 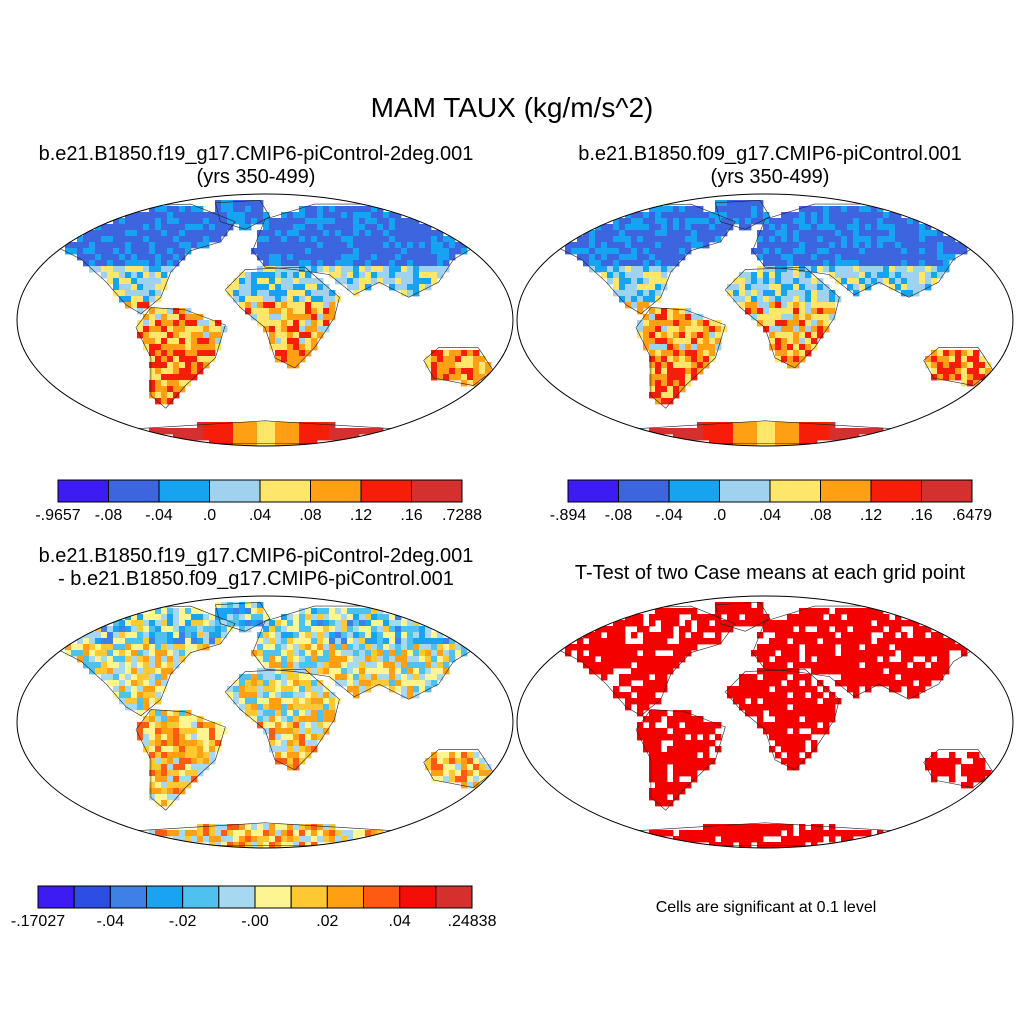 What do you see at coordinates (472, 921) in the screenshot?
I see `colorbar-label: .24838` at bounding box center [472, 921].